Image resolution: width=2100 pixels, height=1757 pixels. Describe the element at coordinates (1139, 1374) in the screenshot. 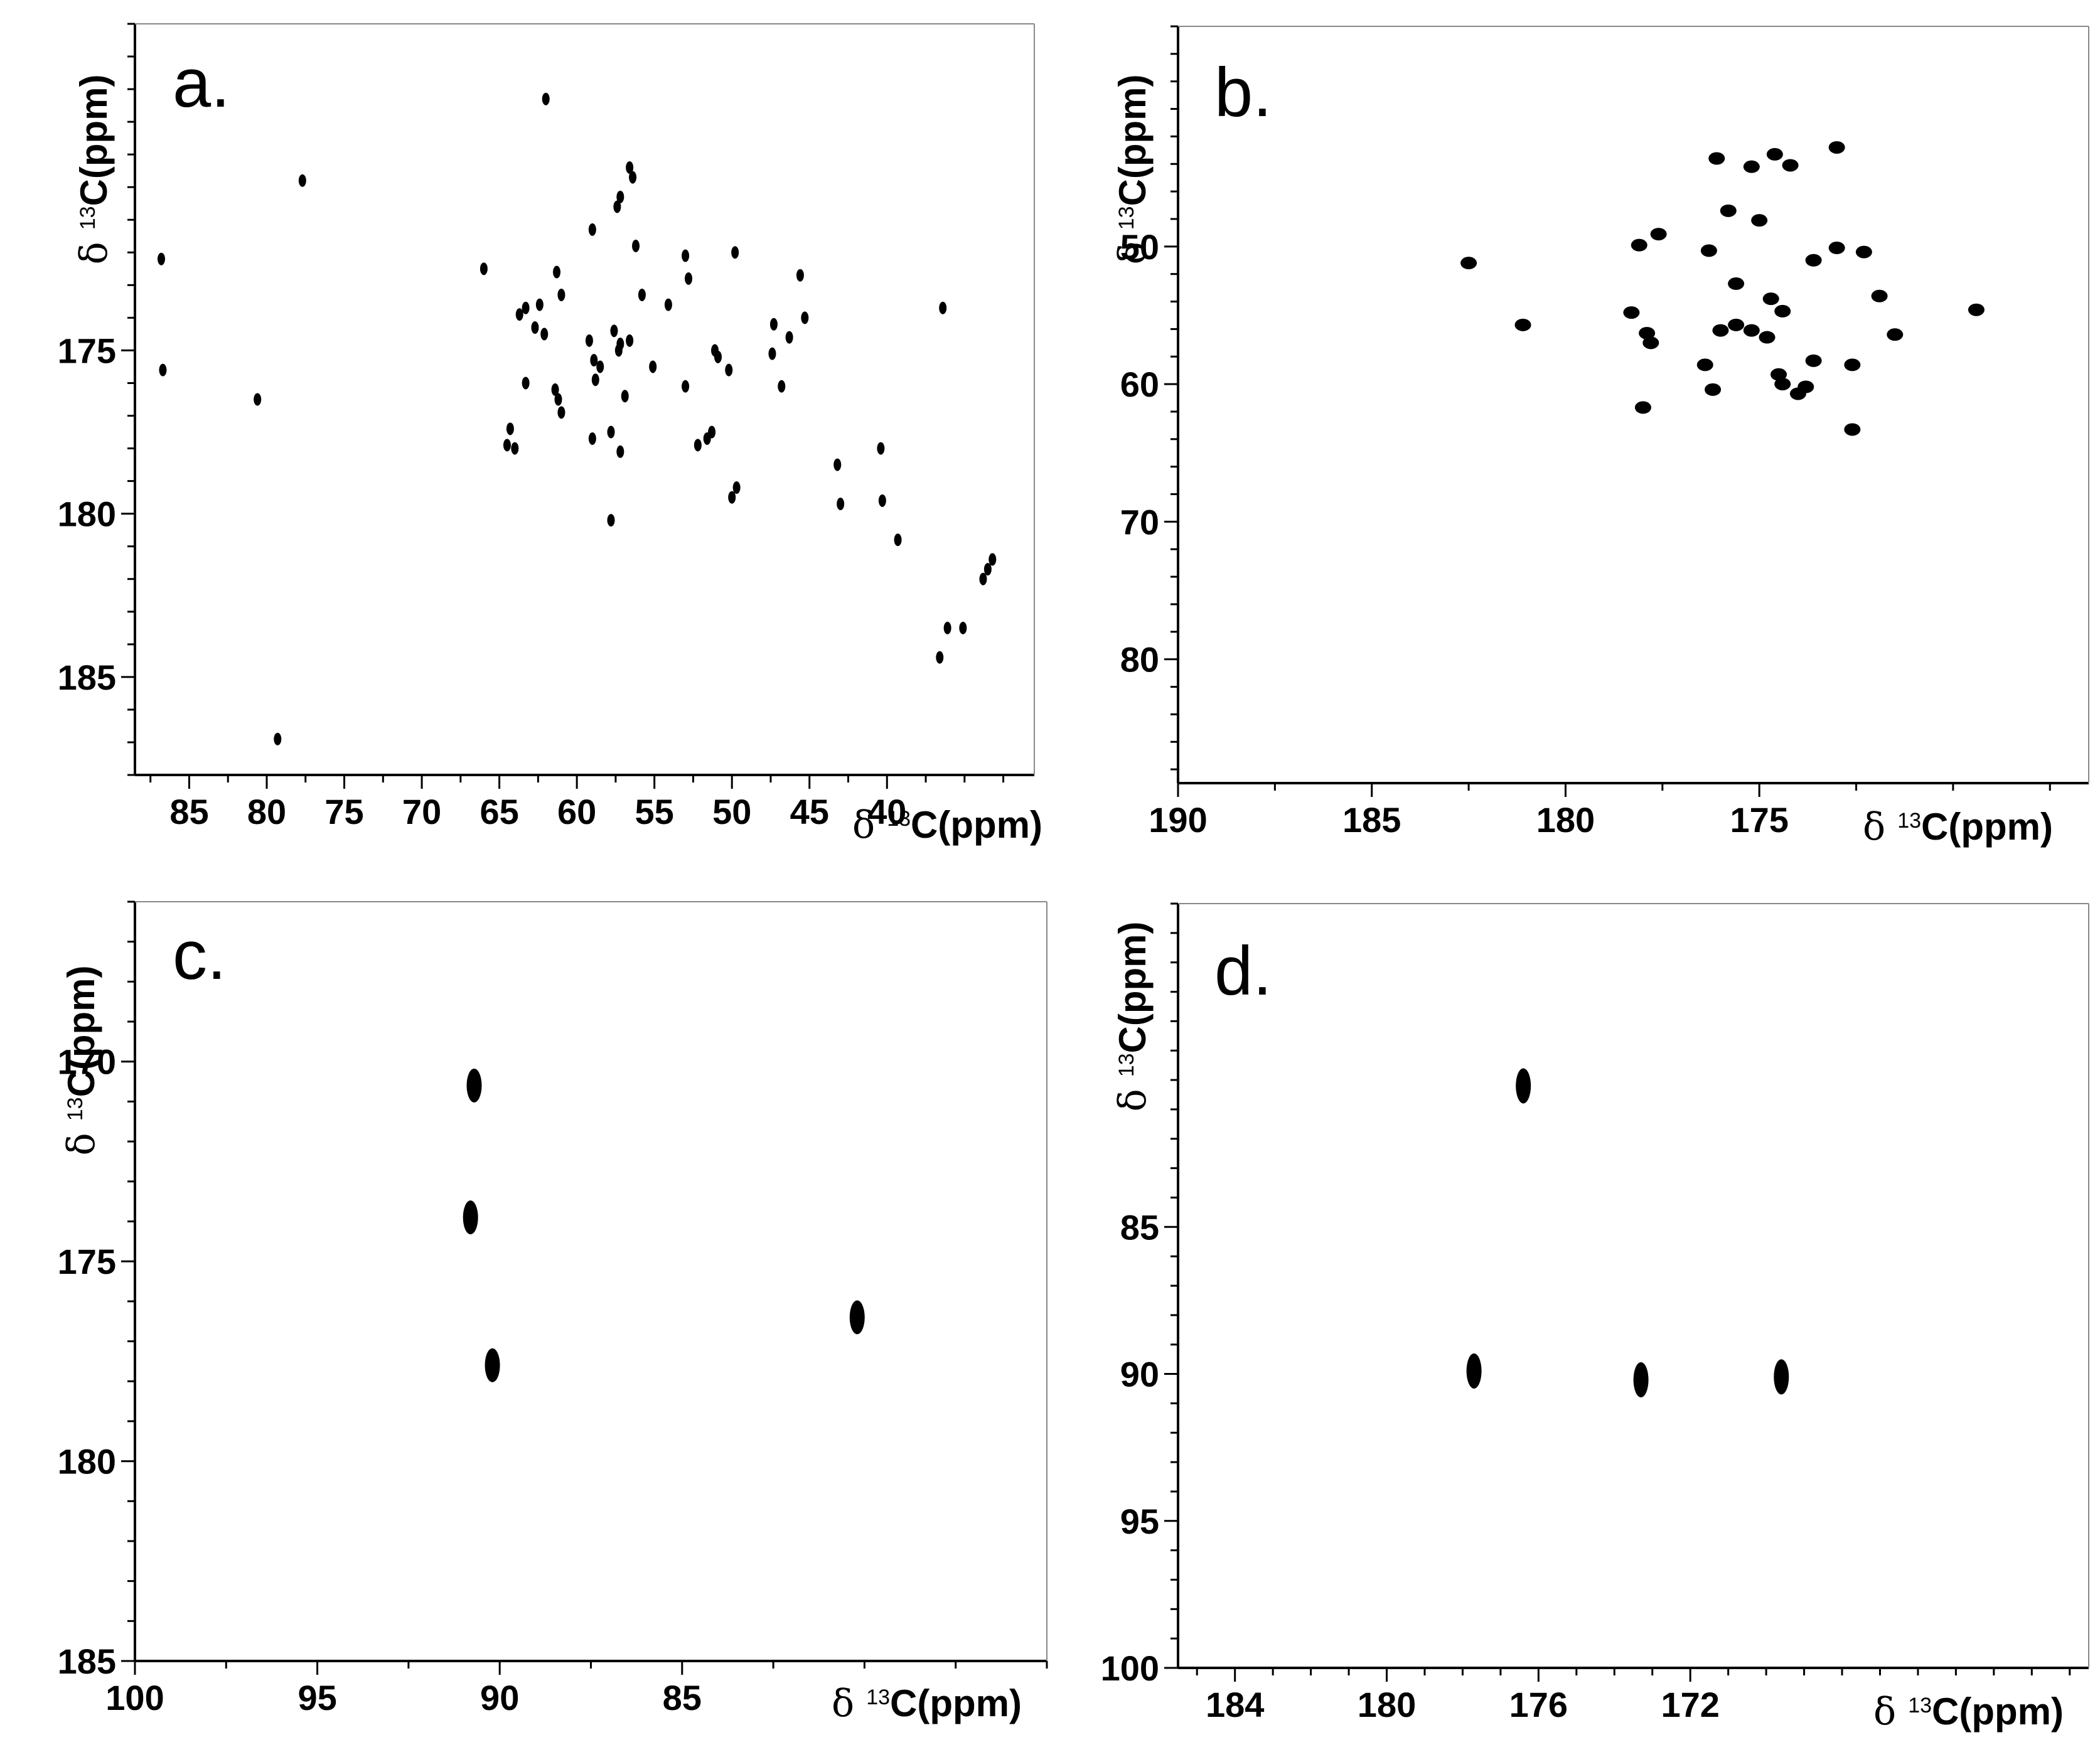

I see `y-tick-label: 90` at that location.